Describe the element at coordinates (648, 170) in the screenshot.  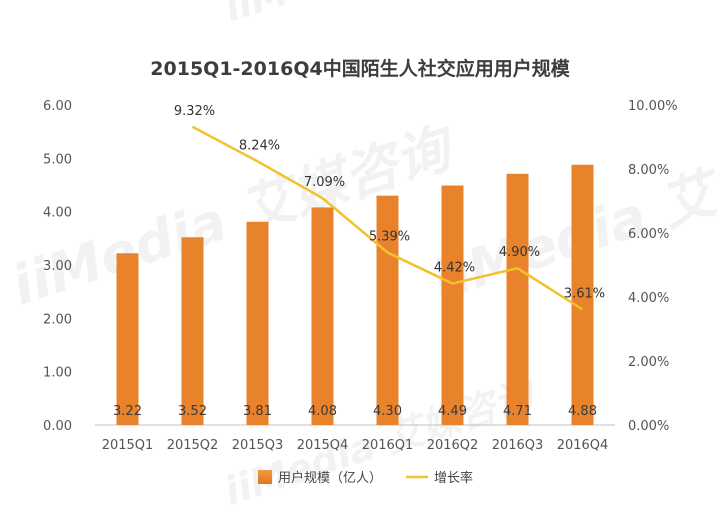
I see `y-right-tick-label: 8.00%` at that location.